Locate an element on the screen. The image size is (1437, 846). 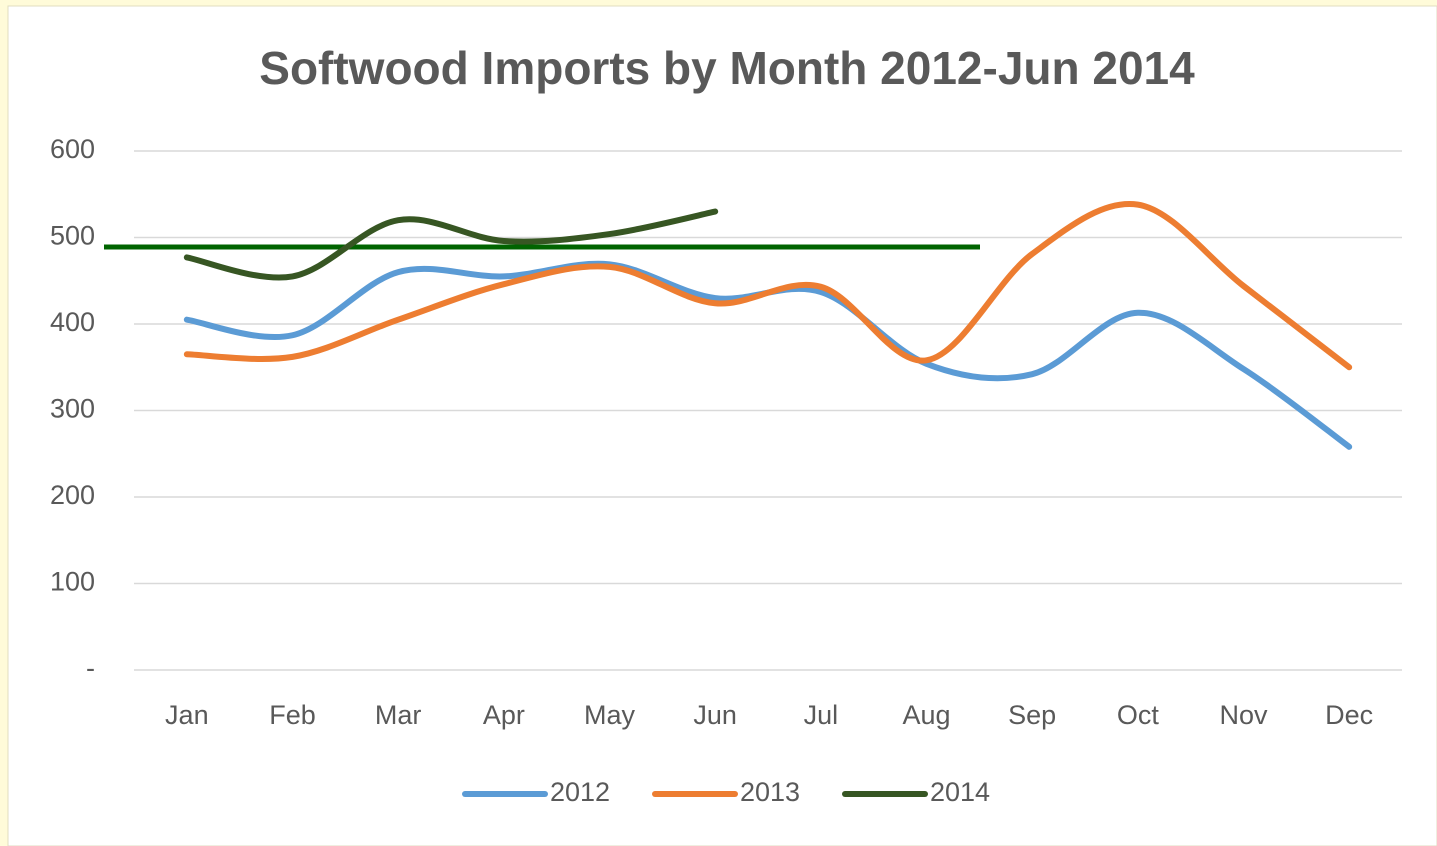
chart-title: Softwood Imports by Month 2012-Jun 2014 is located at coordinates (727, 68).